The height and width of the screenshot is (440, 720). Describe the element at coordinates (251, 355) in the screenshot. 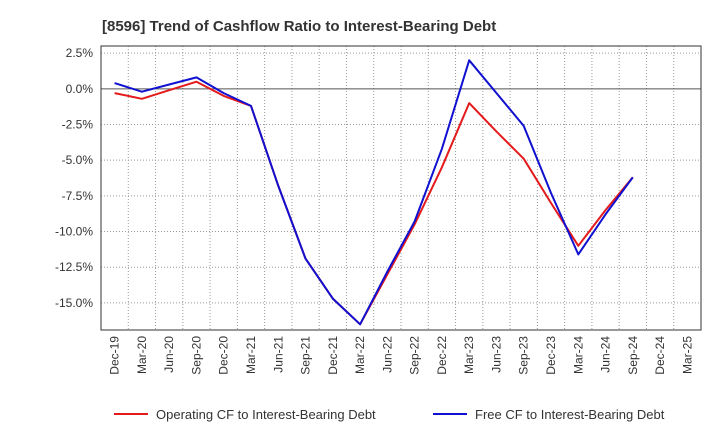

I see `x-tick-label: Mar-21` at that location.